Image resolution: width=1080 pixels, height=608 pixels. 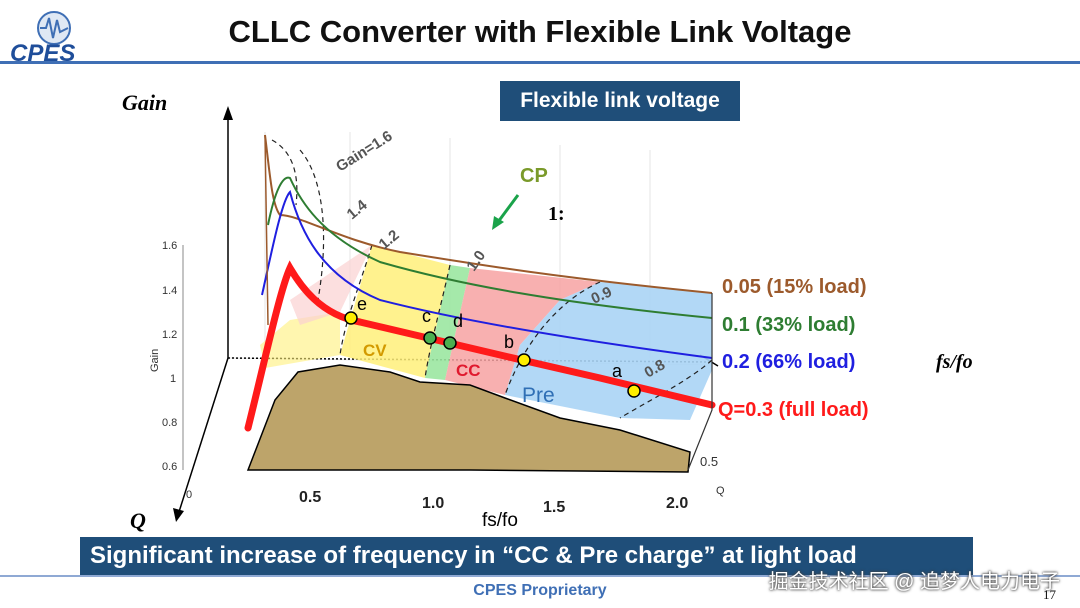 I want to click on z-tick-labels: 1.6 1.4 1.2 1 0.8 0.6, so click(x=169, y=356).